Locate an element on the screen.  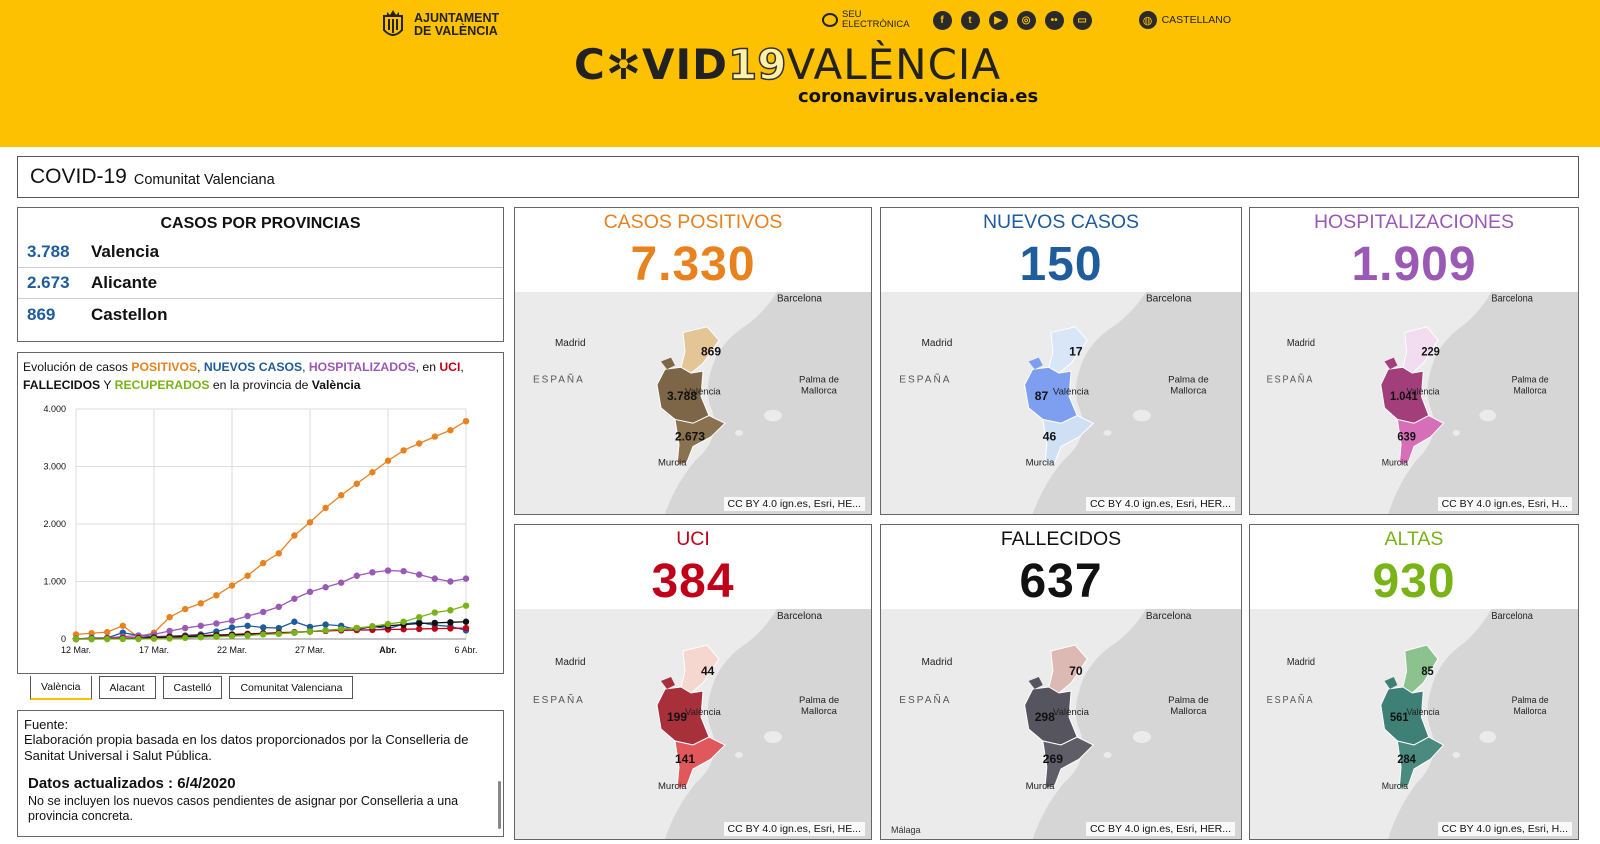
ajuntament-logo: AJUNTAMENT DE VALÈNCIA is located at coordinates (438, 25).